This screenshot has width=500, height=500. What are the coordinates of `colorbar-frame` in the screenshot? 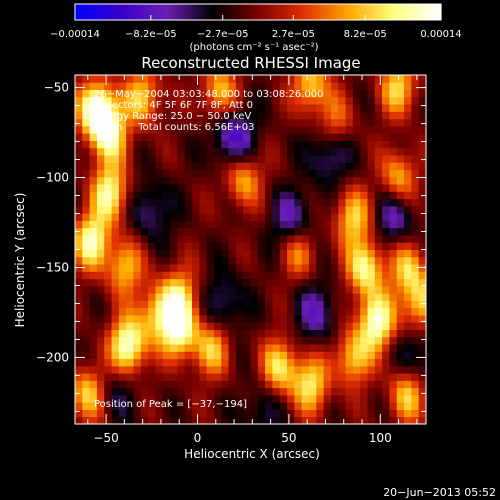 It's located at (258, 12).